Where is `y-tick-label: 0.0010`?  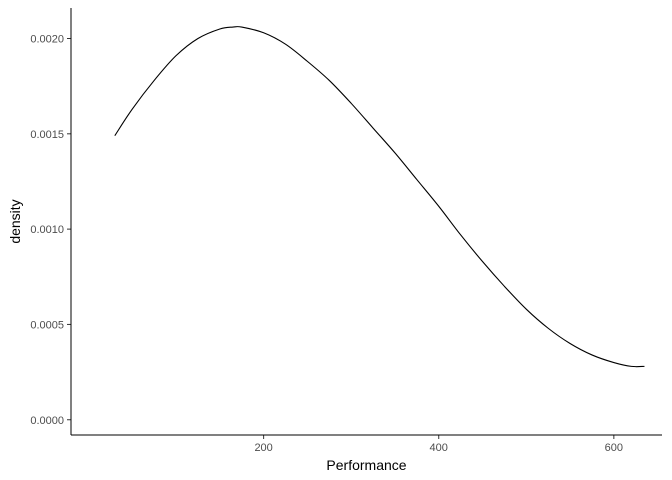
y-tick-label: 0.0010 is located at coordinates (47, 230).